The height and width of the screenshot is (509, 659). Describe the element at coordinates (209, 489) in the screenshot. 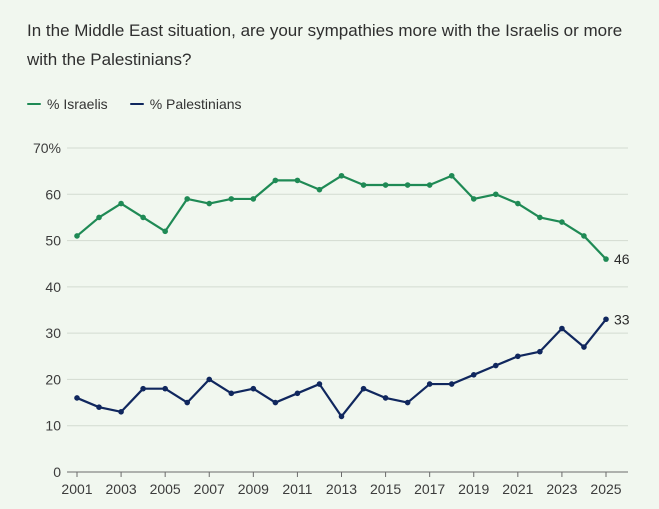

I see `x-tick-label: 2007` at that location.